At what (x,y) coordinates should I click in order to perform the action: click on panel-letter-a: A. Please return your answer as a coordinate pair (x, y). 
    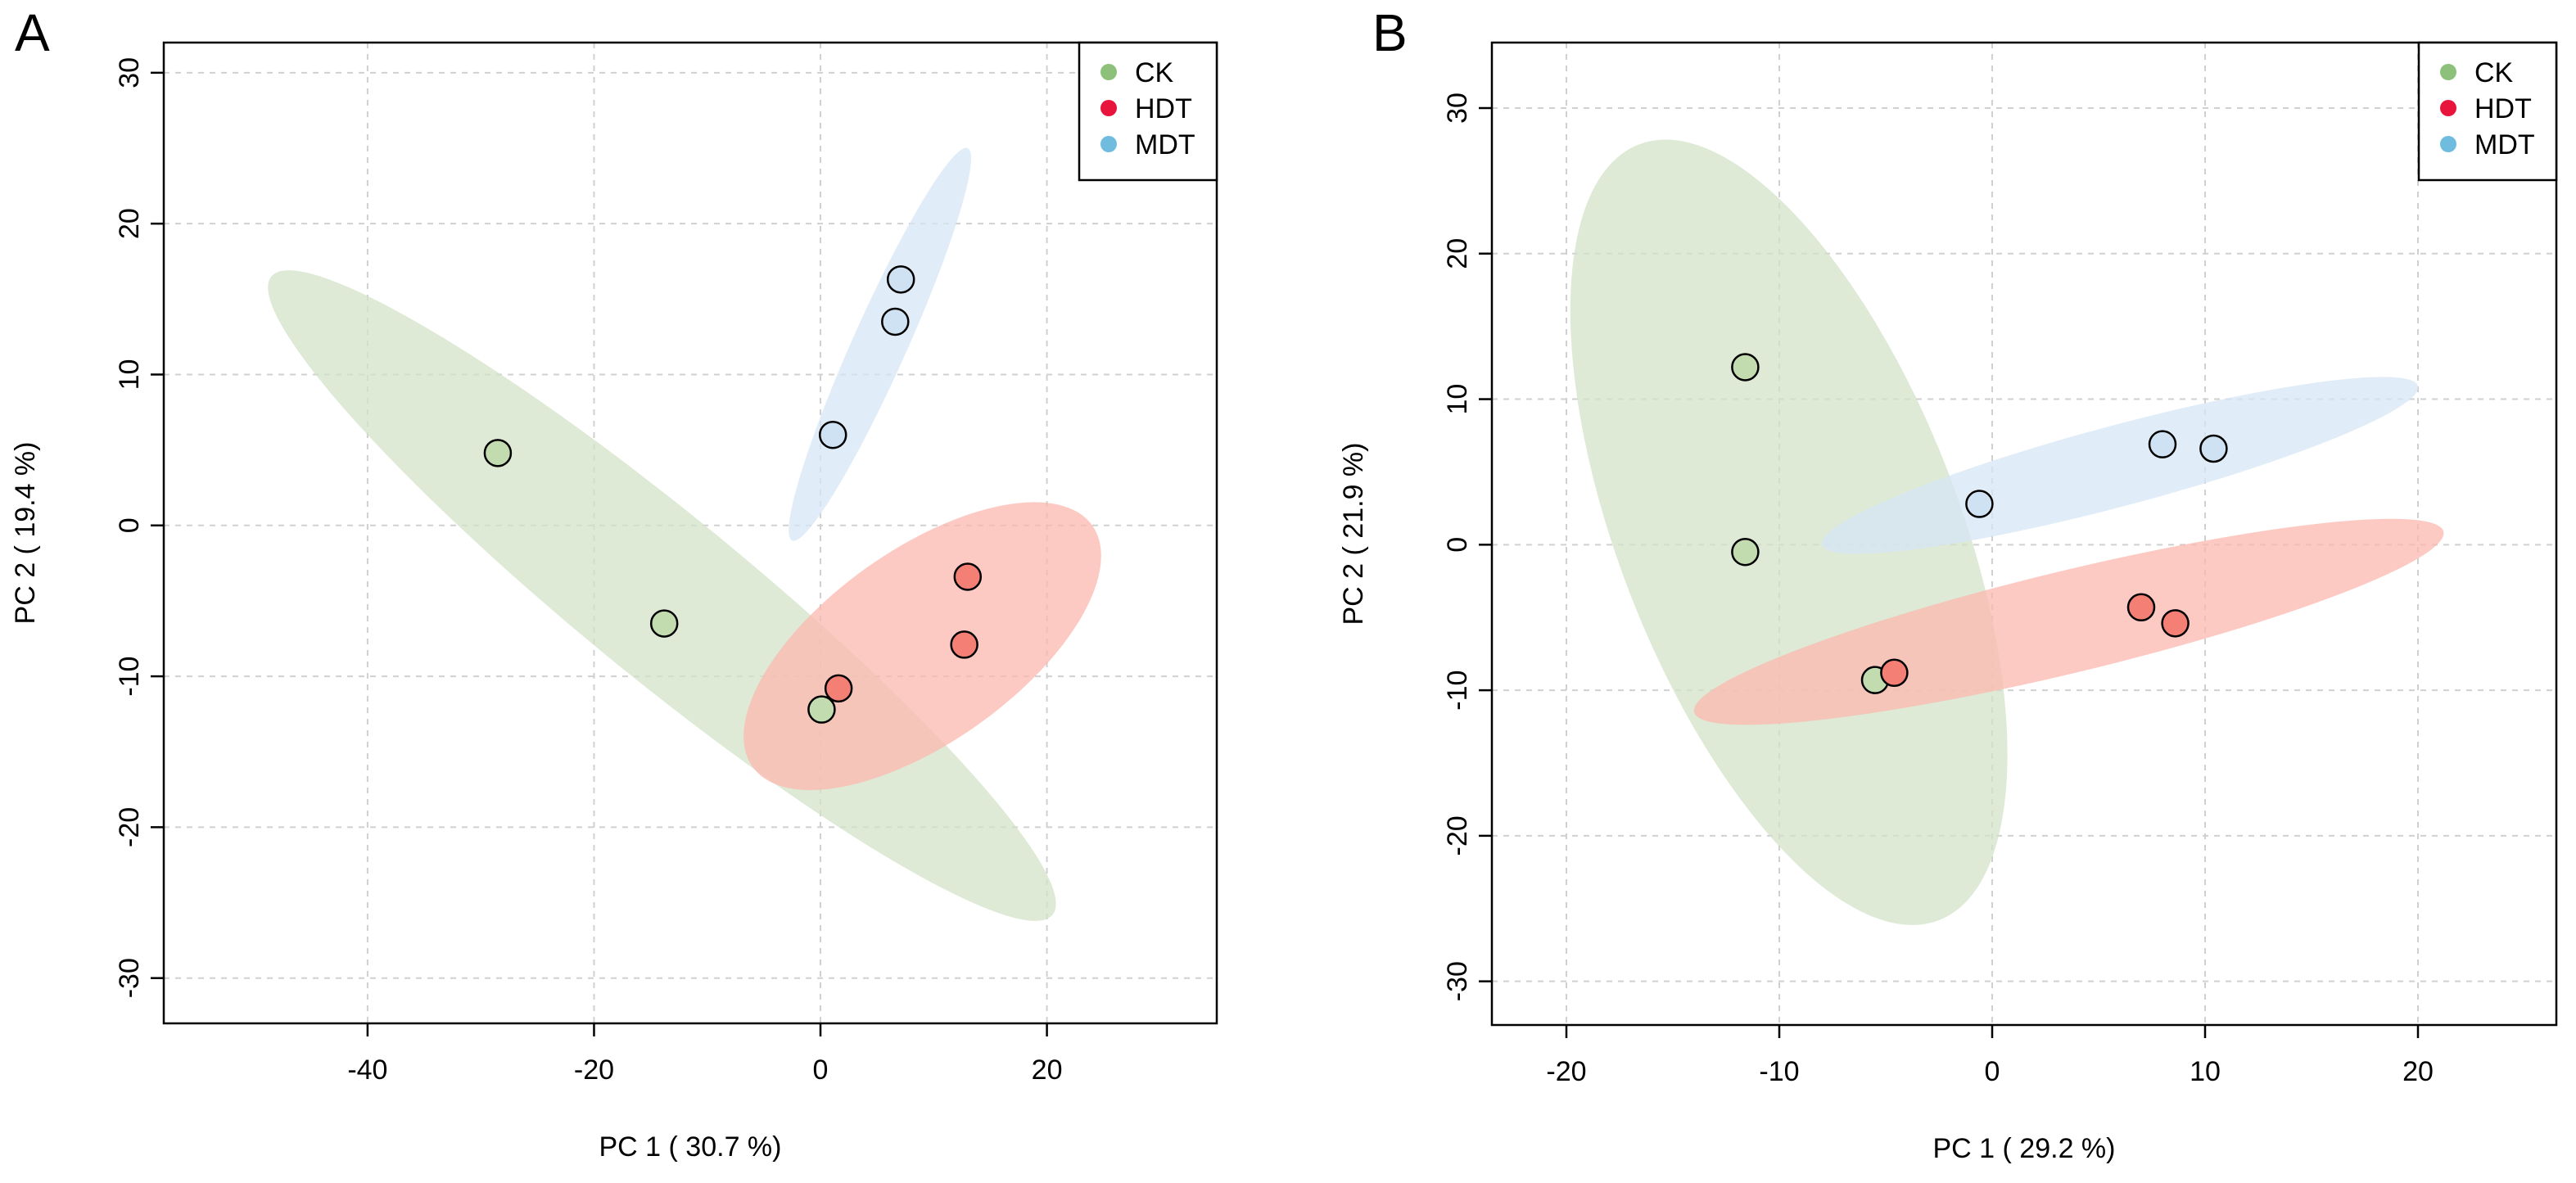
    Looking at the image, I should click on (32, 32).